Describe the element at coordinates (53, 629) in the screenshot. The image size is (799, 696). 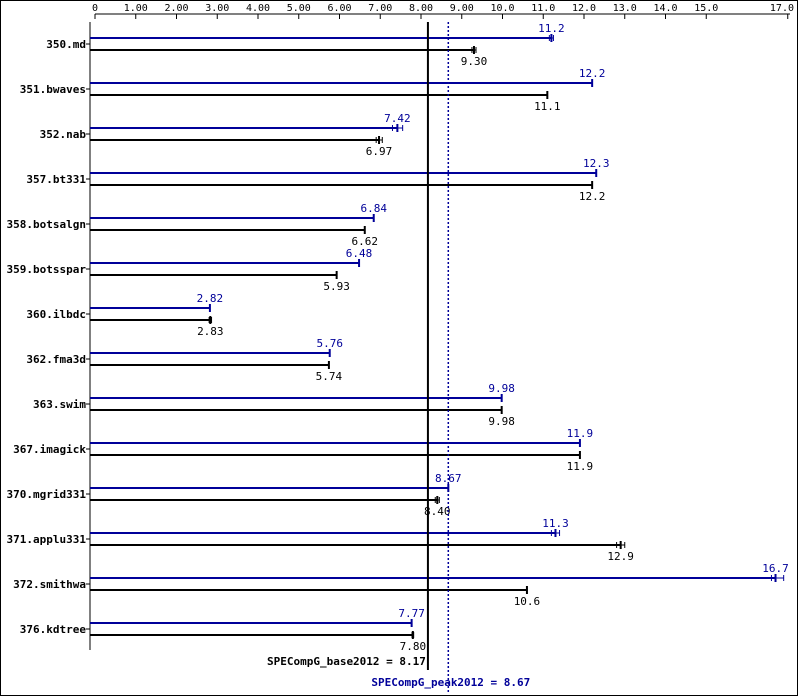
I see `benchmark-label-13: 376.kdtree` at that location.